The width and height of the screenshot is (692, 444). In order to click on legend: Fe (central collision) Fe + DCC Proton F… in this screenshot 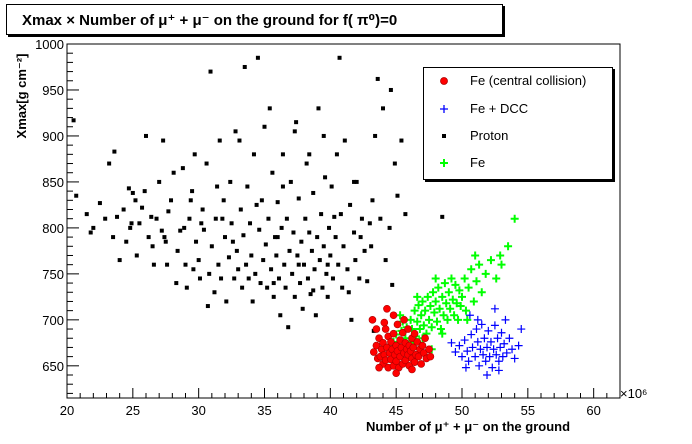, I will do `click(518, 123)`.